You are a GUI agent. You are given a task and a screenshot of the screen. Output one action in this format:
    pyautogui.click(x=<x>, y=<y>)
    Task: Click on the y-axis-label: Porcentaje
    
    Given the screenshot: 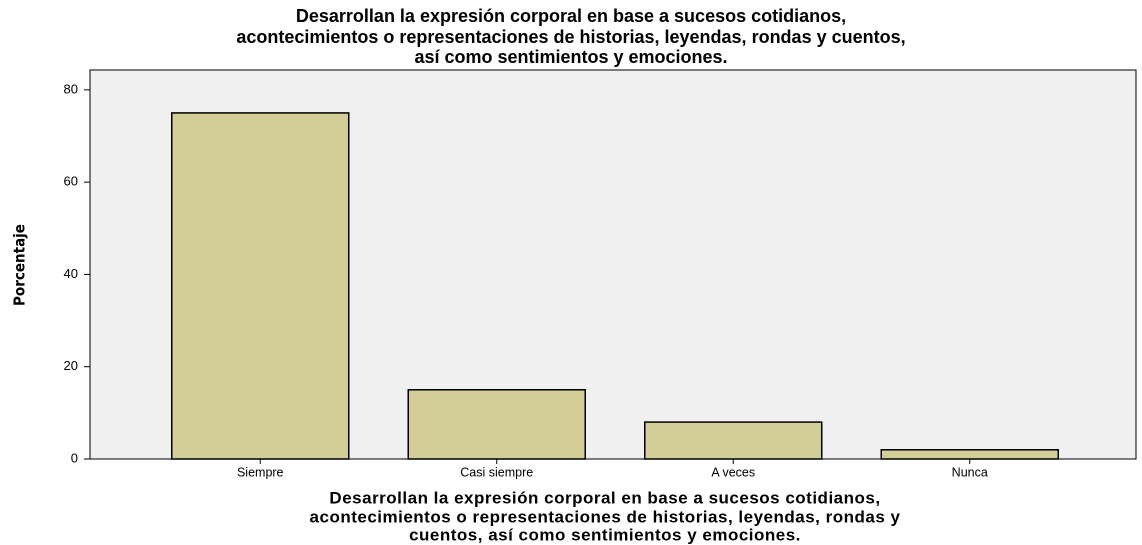 What is the action you would take?
    pyautogui.click(x=20, y=265)
    